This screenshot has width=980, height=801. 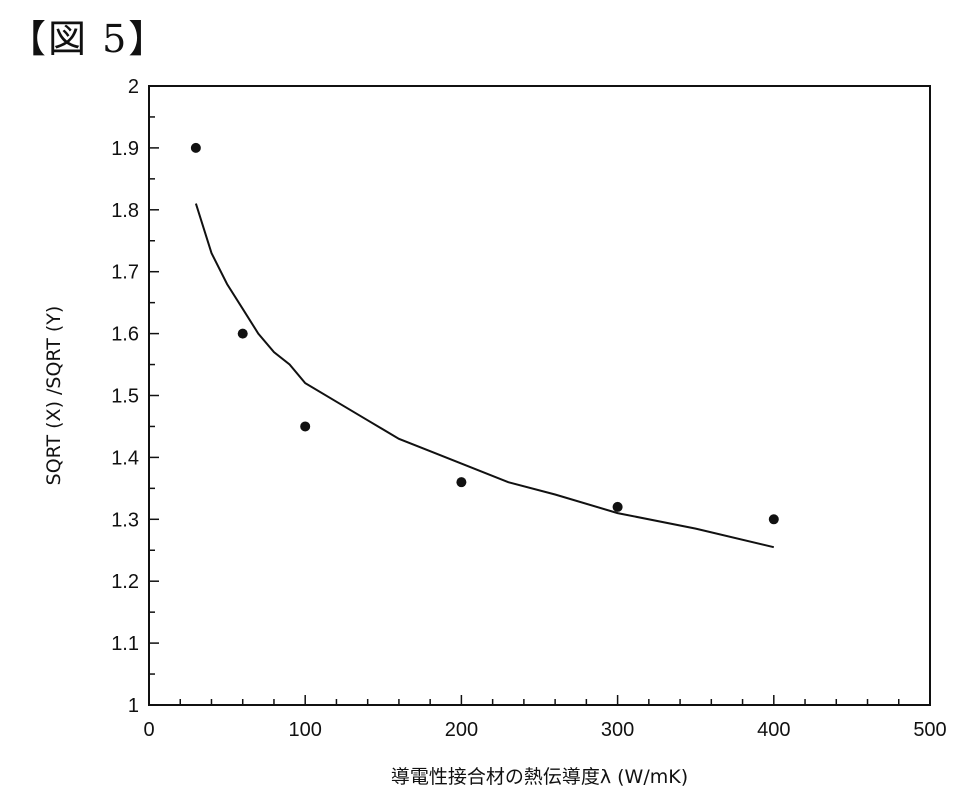 What do you see at coordinates (125, 335) in the screenshot?
I see `y-tick-label: 1.6` at bounding box center [125, 335].